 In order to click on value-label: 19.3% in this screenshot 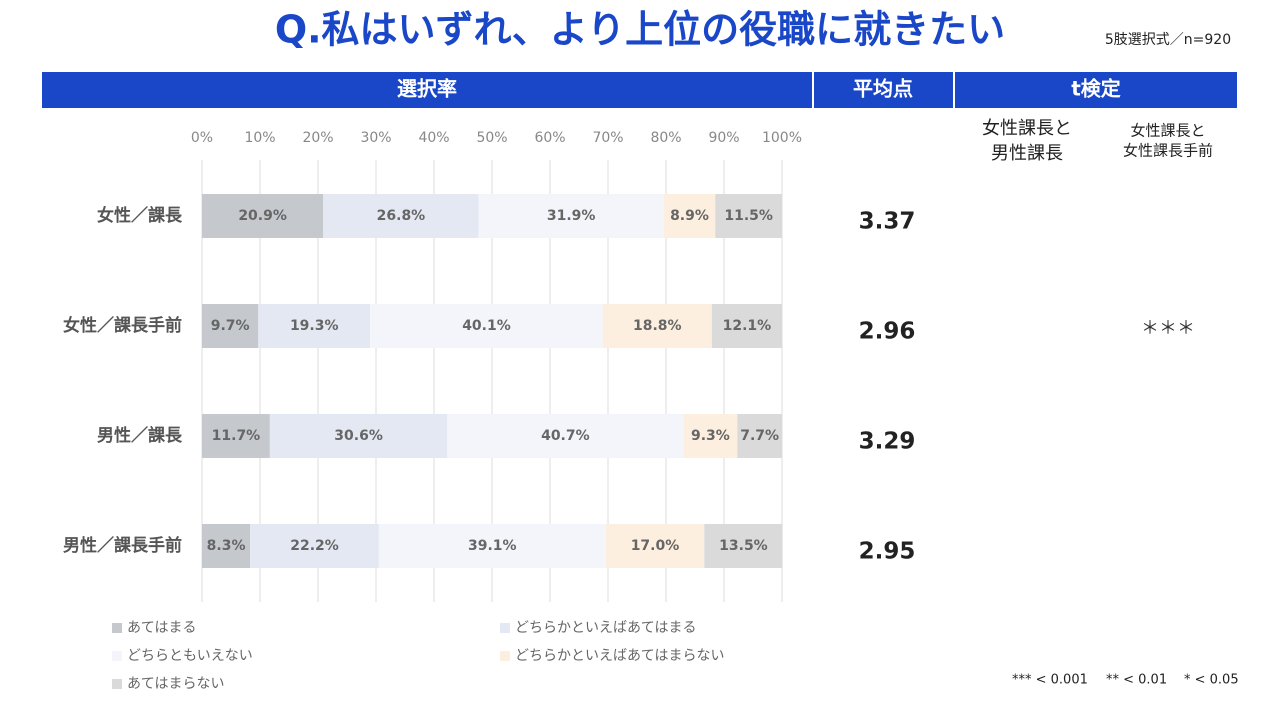, I will do `click(314, 326)`.